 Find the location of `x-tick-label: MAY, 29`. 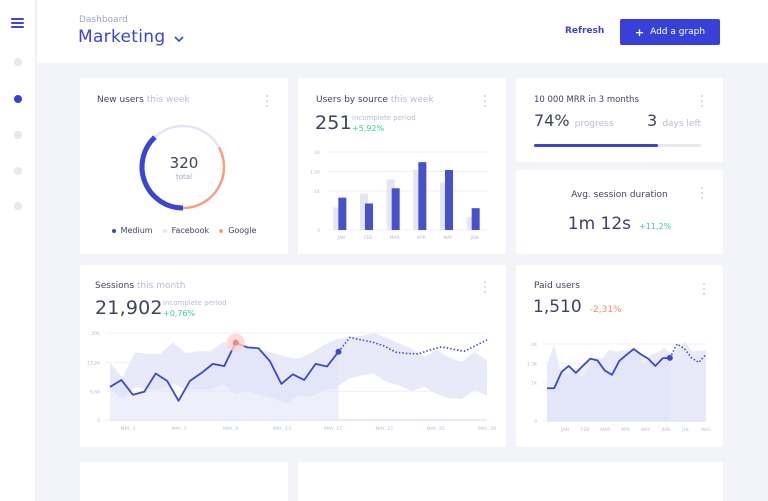

x-tick-label: MAY, 29 is located at coordinates (487, 429).